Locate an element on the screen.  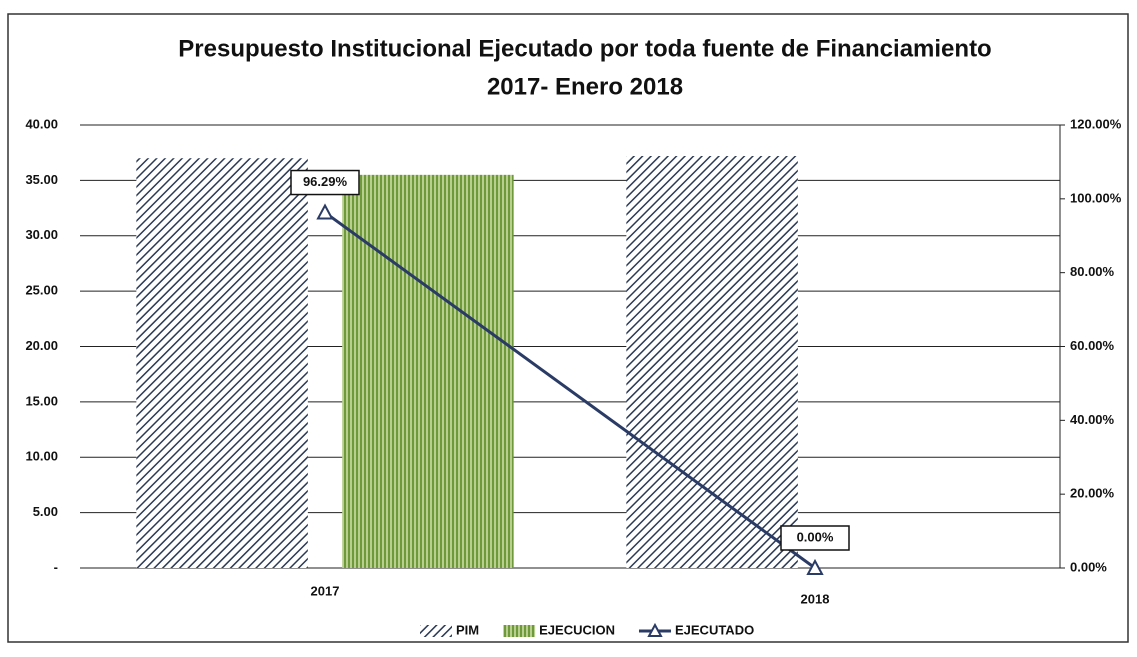
y-tick-label: - is located at coordinates (56, 566).